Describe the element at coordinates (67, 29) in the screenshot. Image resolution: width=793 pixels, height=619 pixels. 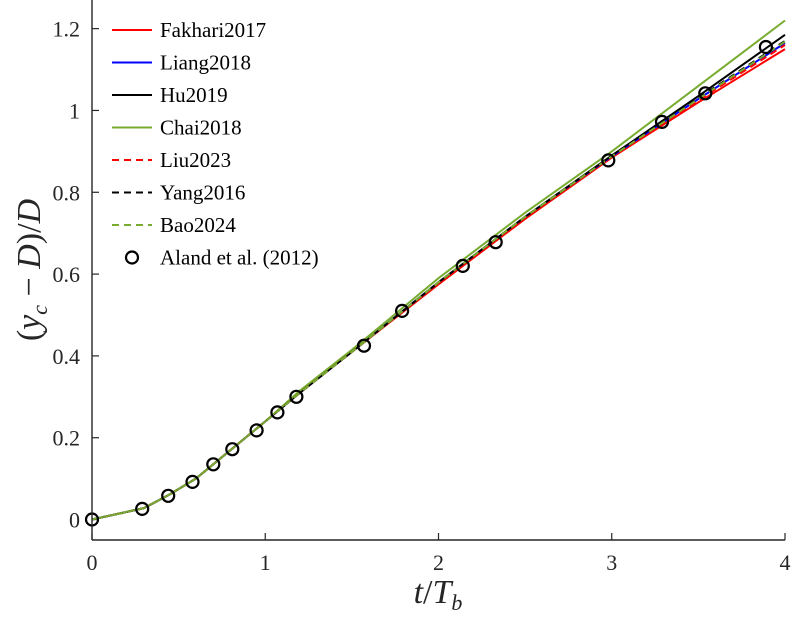
I see `y-tick-label: 1.2` at that location.